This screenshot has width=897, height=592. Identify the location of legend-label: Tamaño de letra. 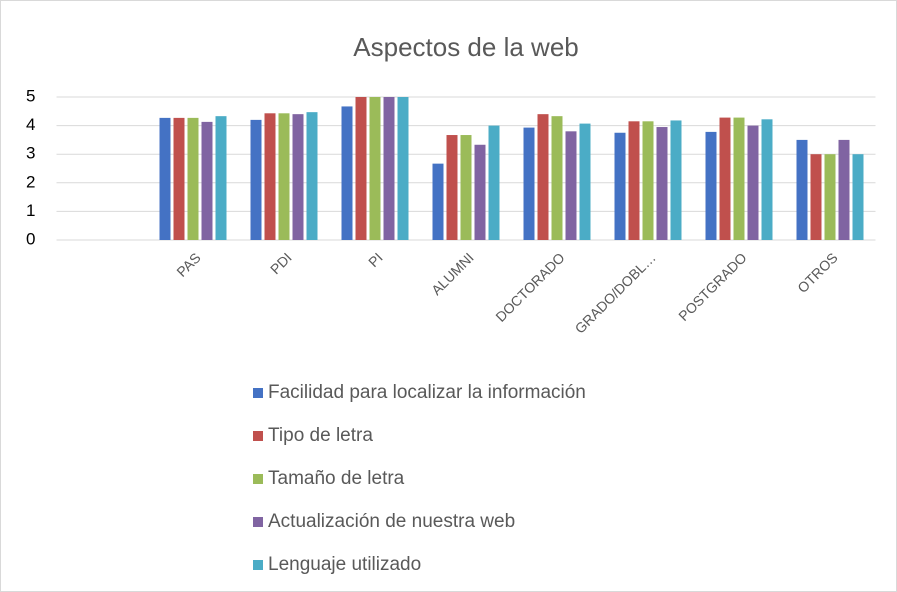
(336, 478).